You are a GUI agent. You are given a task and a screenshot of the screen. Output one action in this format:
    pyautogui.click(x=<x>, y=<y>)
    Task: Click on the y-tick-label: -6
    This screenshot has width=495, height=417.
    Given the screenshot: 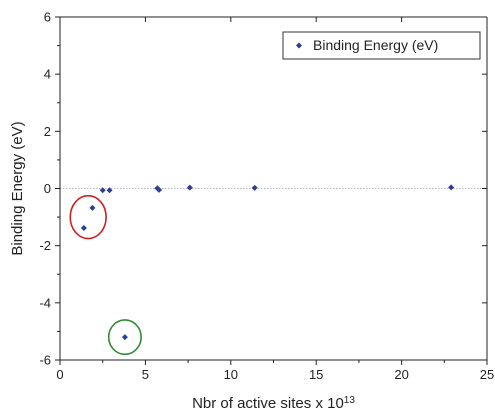 What is the action you would take?
    pyautogui.click(x=45, y=360)
    